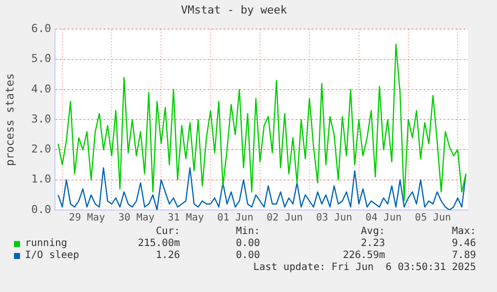 This screenshot has height=292, width=497. I want to click on y-axis-title: process states, so click(9, 119).